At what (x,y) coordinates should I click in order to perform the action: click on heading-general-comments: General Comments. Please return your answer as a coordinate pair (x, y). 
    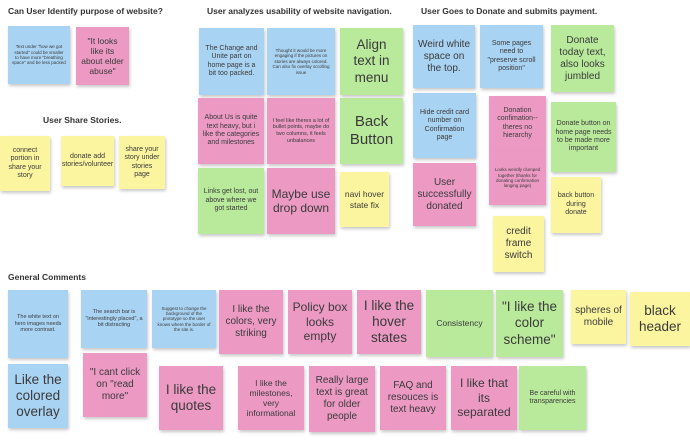
    Looking at the image, I should click on (47, 277).